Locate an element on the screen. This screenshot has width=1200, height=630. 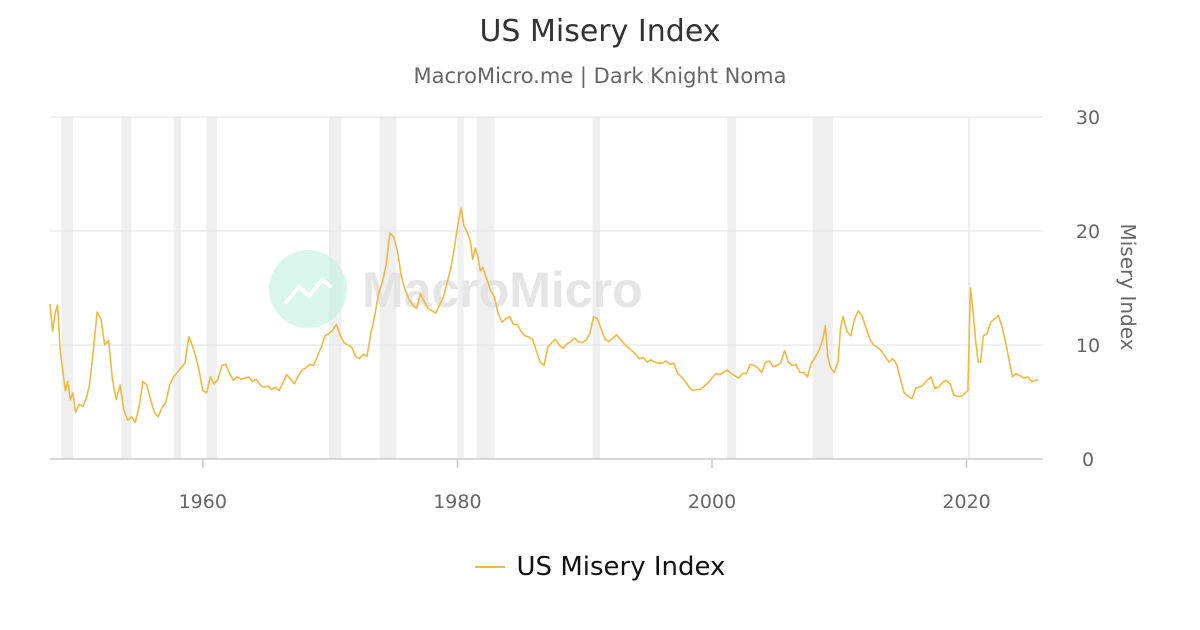
x-tick-label: 2020 is located at coordinates (966, 502).